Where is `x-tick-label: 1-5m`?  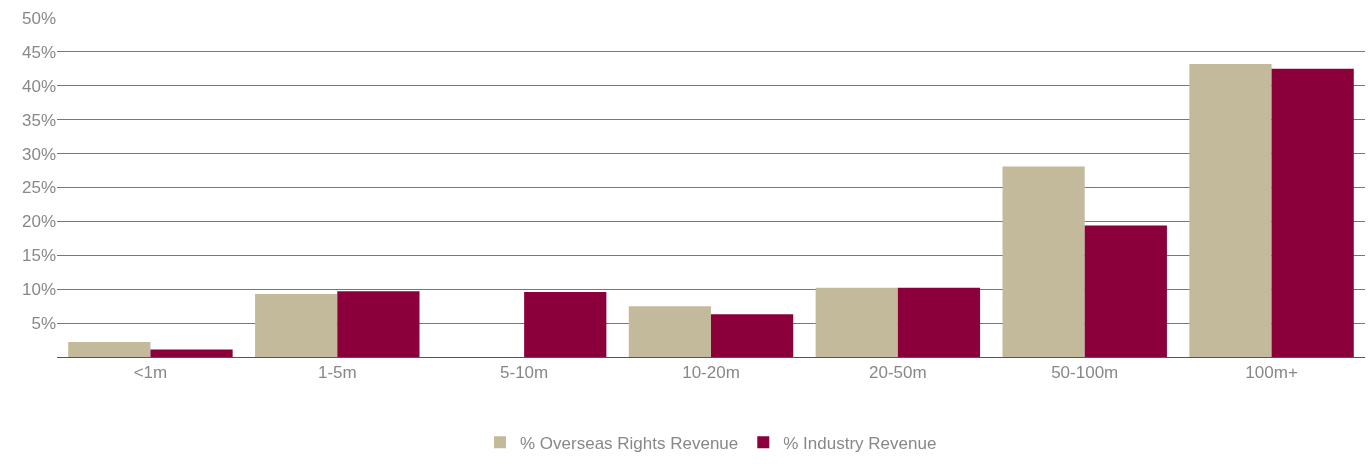 x-tick-label: 1-5m is located at coordinates (337, 373).